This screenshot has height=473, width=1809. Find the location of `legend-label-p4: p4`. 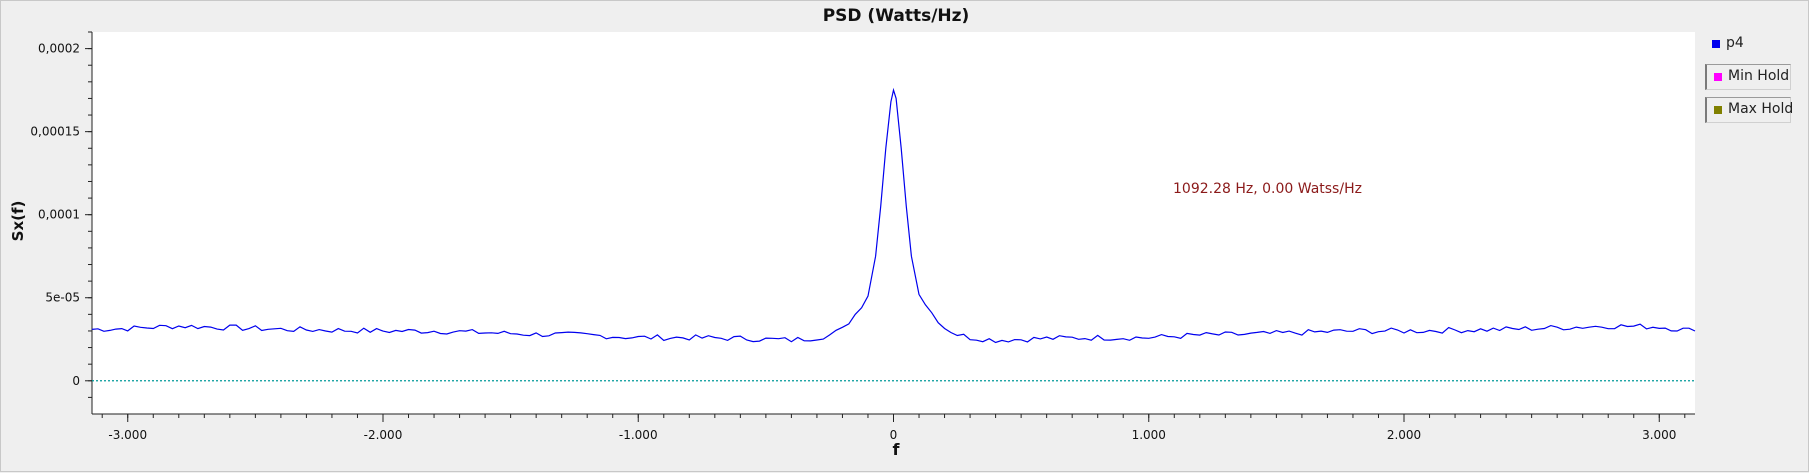

legend-label-p4: p4 is located at coordinates (1735, 43).